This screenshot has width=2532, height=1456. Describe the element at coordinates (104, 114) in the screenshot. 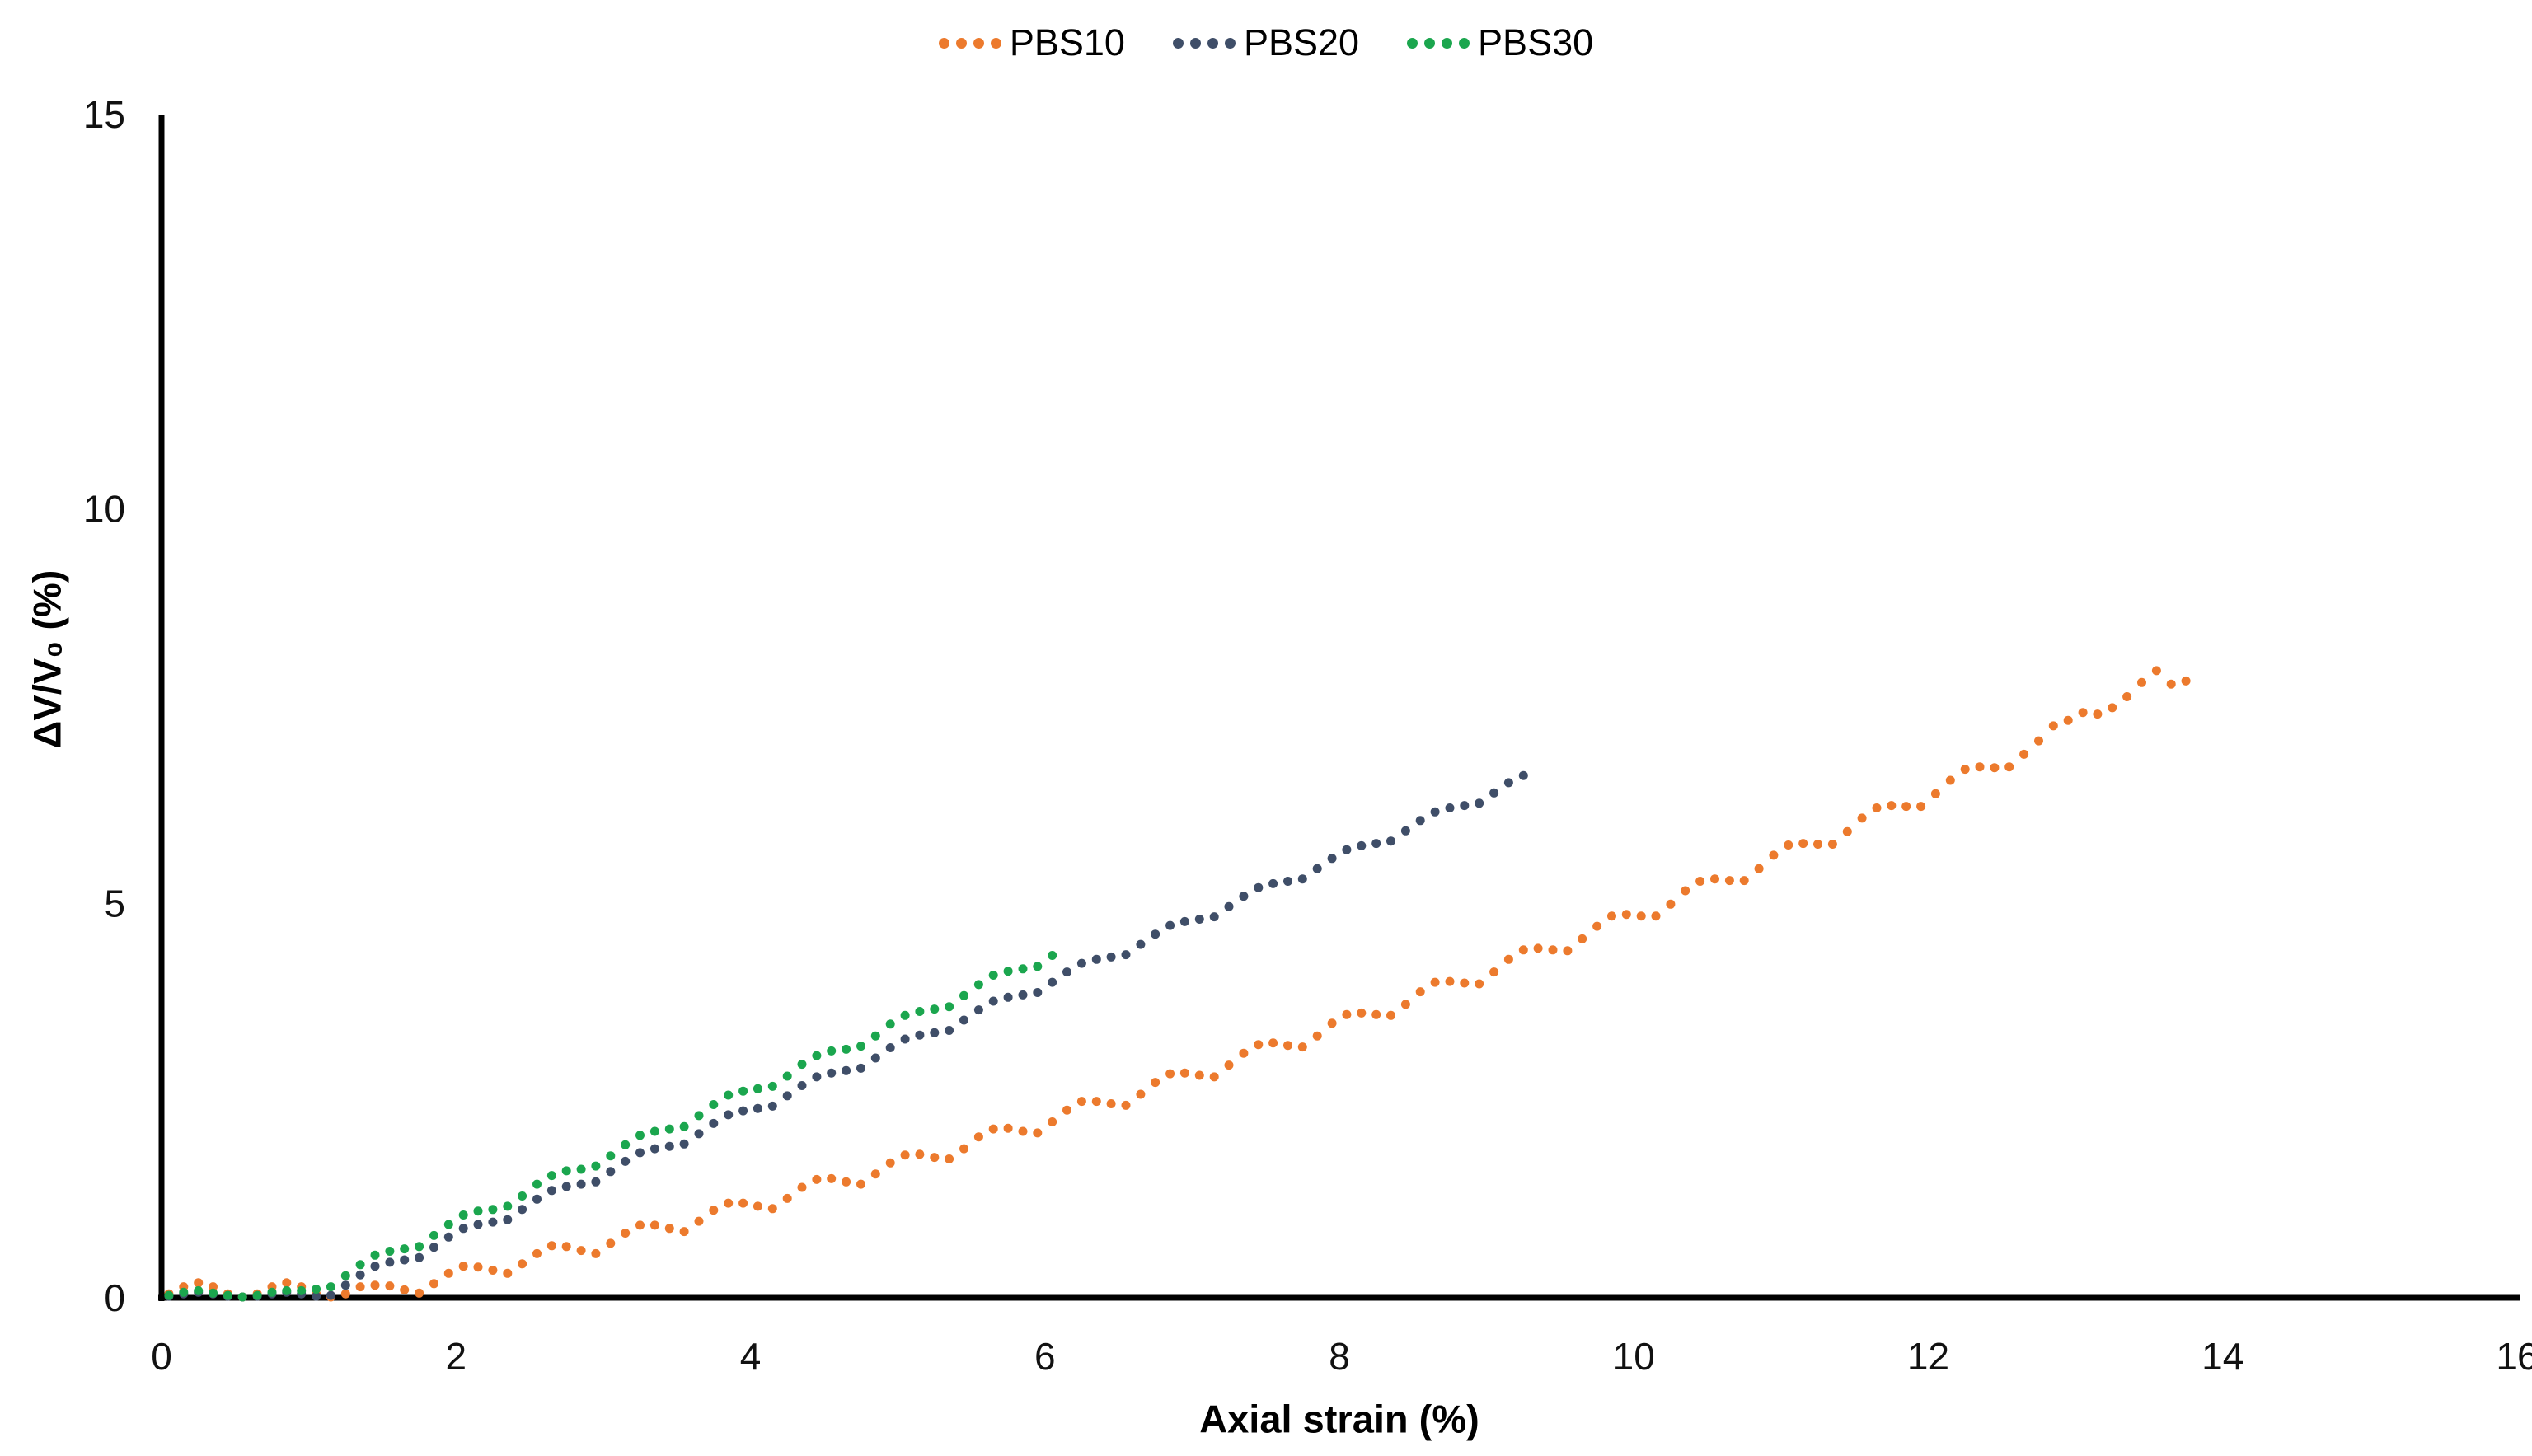

I see `y-tick-label: 15` at that location.